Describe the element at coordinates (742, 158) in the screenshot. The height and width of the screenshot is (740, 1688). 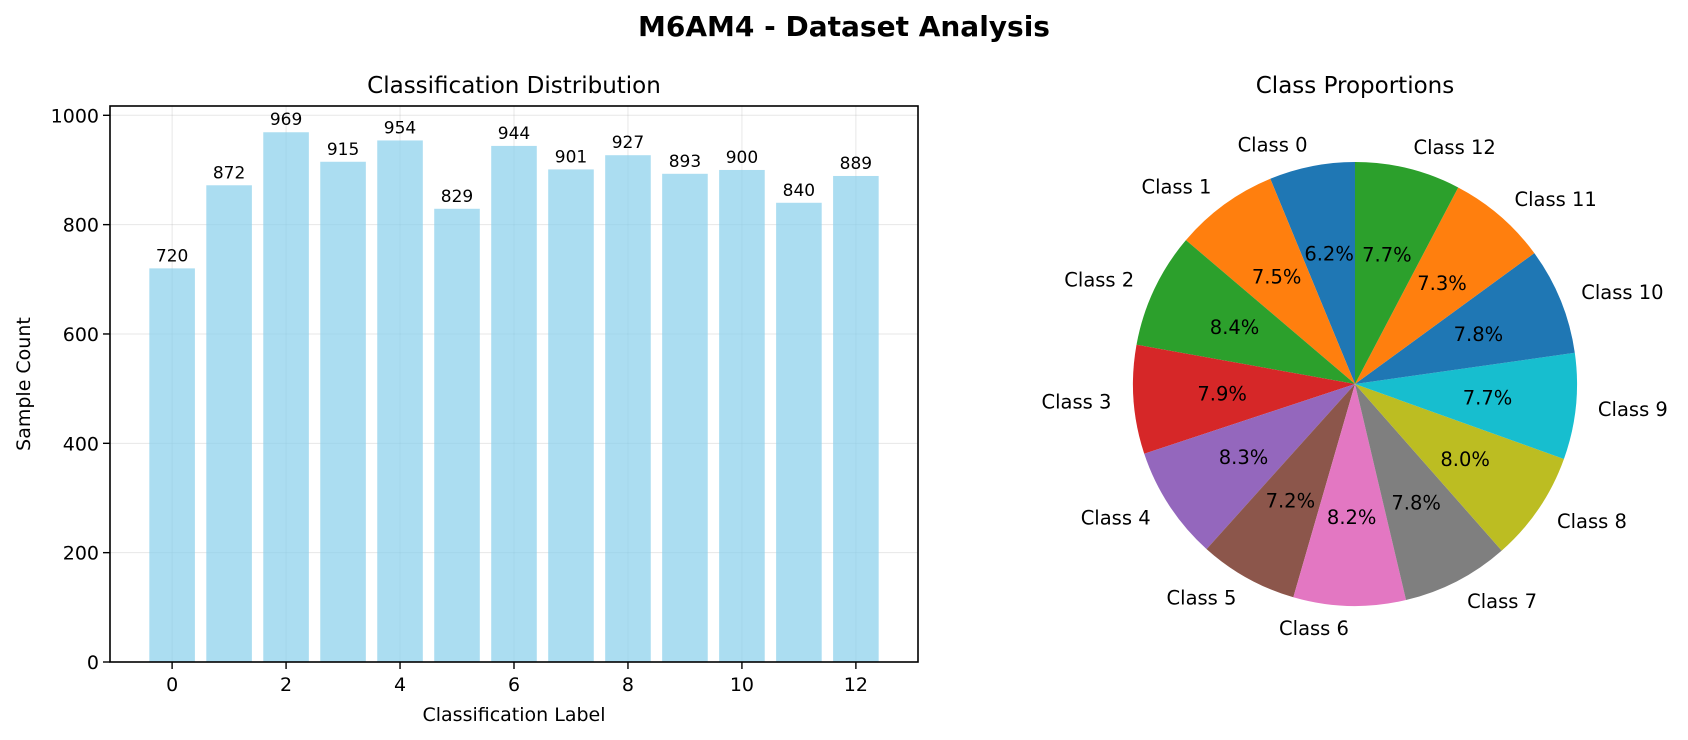
I see `bar-value-label-10: 900` at that location.